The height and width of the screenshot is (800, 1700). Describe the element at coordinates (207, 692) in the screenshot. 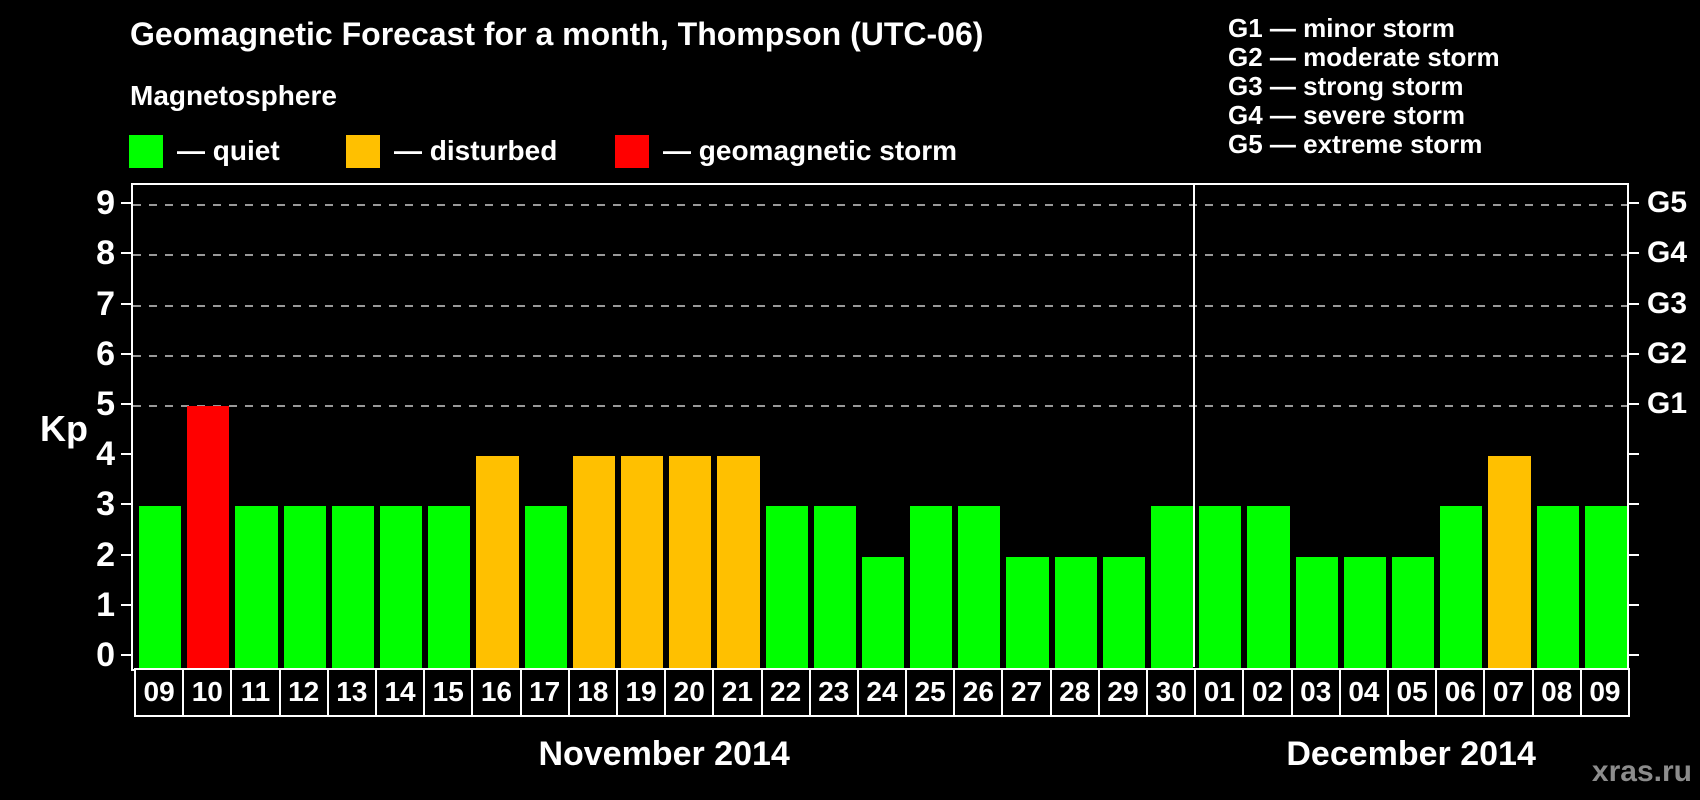

I see `day-label: 10` at that location.